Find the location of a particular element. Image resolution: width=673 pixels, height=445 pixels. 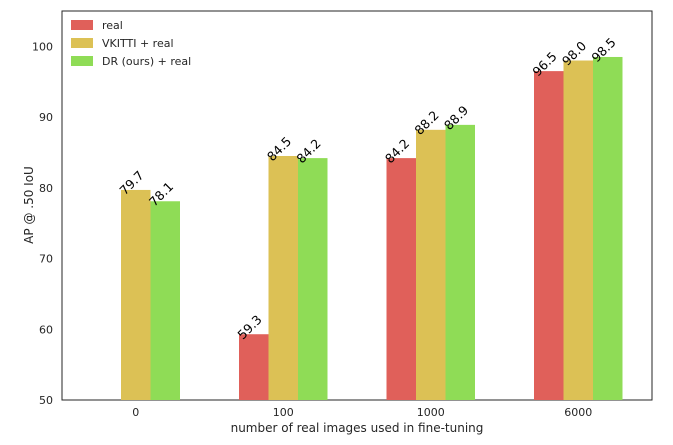

legend: real VKITTI + real DR (ours) + real is located at coordinates (131, 43).